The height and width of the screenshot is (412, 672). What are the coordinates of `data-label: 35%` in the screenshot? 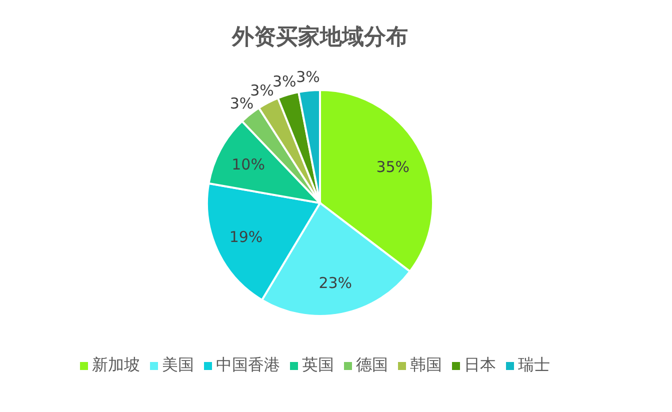 It's located at (393, 167).